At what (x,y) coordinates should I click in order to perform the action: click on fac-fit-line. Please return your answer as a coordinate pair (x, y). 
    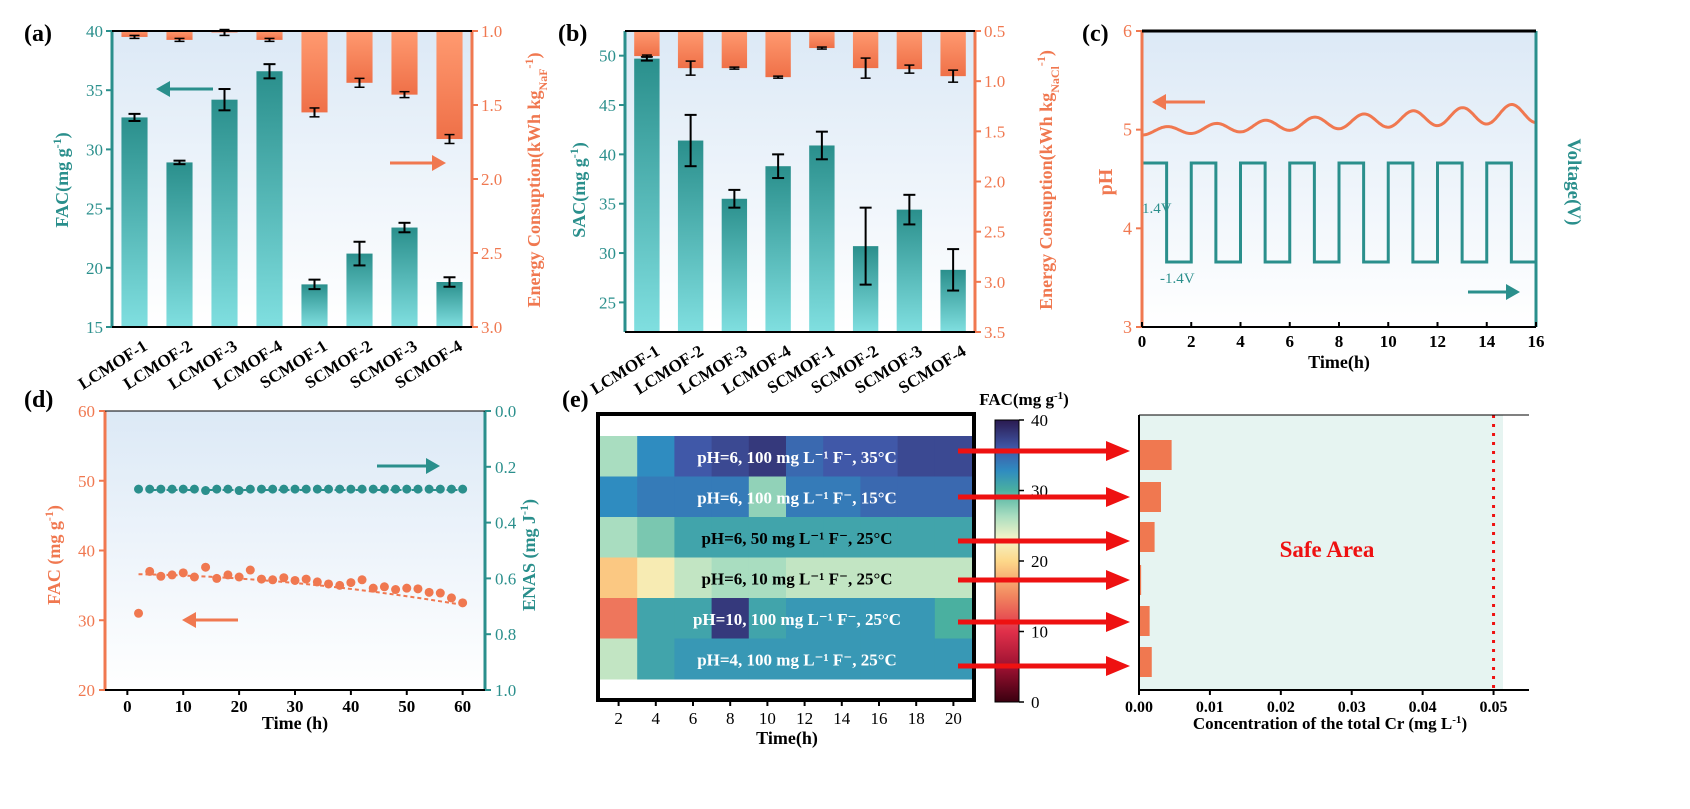
    Looking at the image, I should click on (300, 589).